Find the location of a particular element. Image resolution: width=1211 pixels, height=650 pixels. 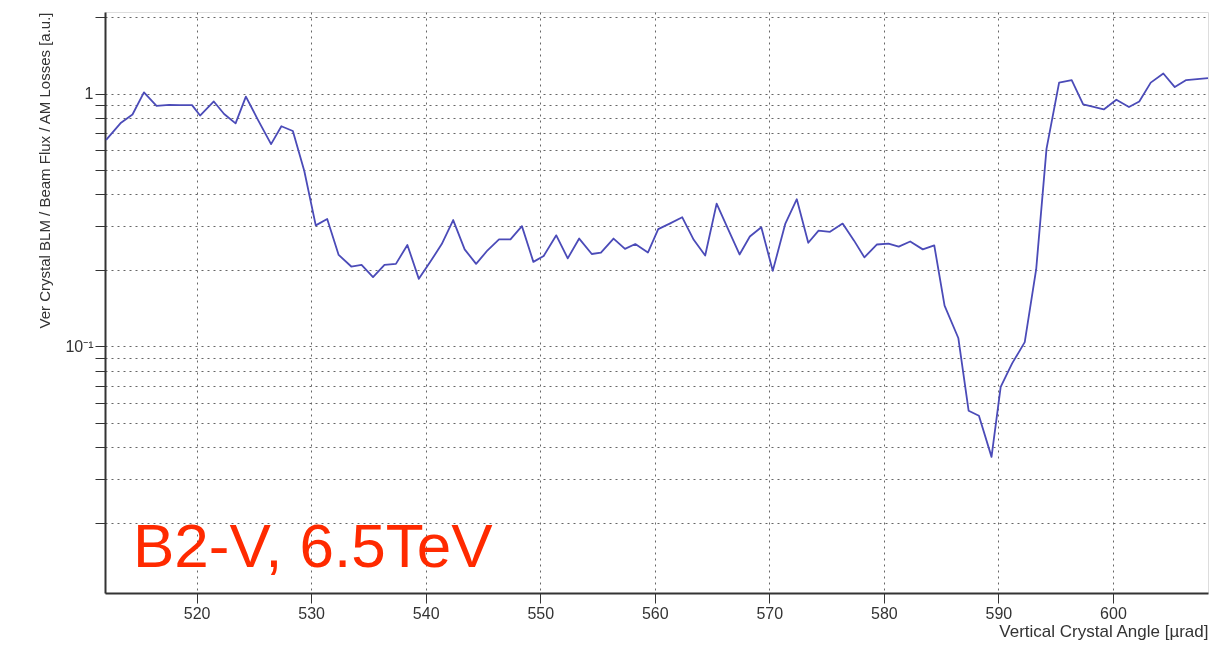

x-tick-label: 570 is located at coordinates (770, 613).